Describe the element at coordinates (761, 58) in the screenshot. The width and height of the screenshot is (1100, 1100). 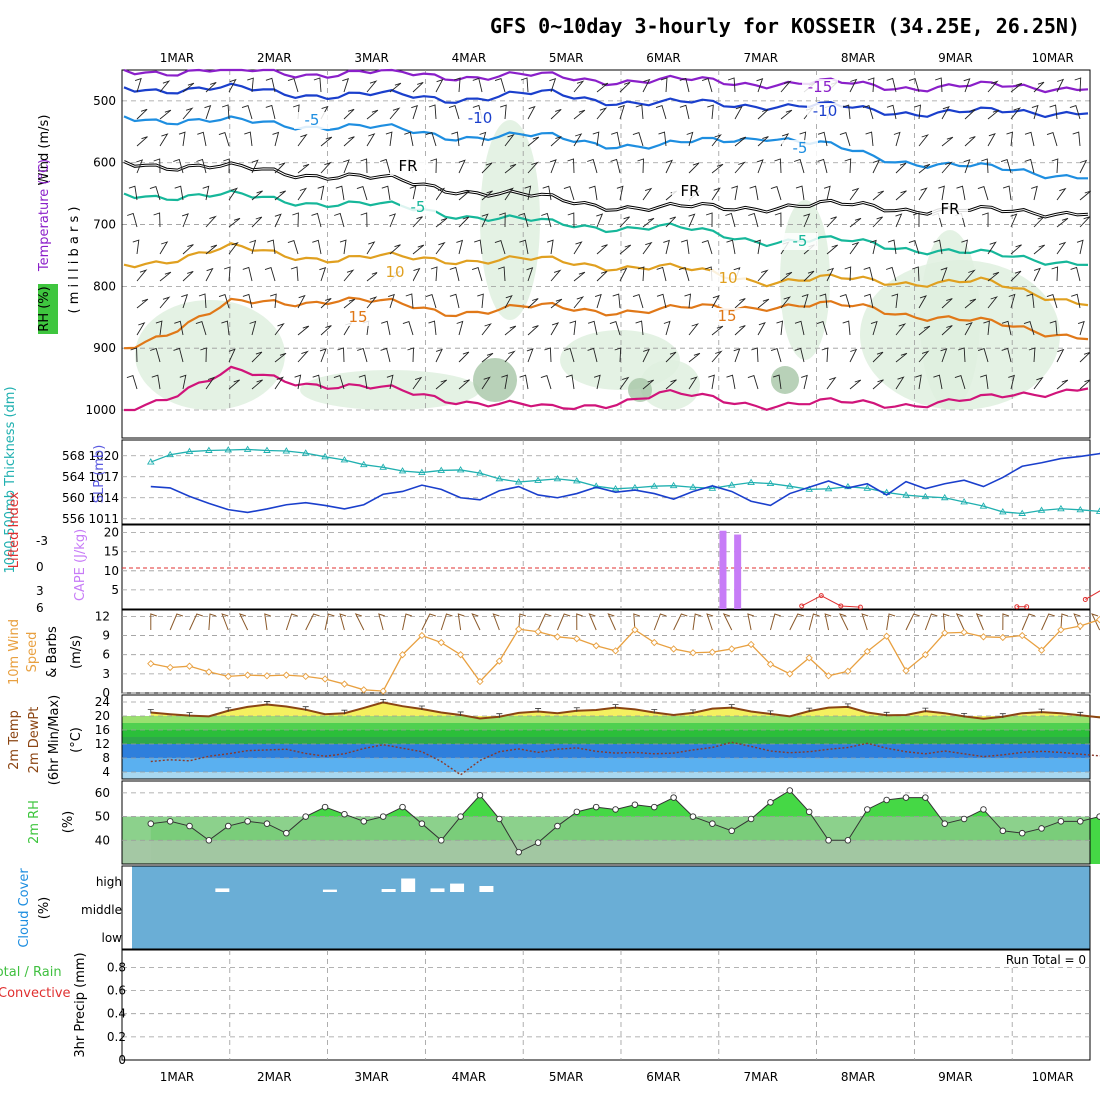
I see `date-label-top: 7MAR` at that location.